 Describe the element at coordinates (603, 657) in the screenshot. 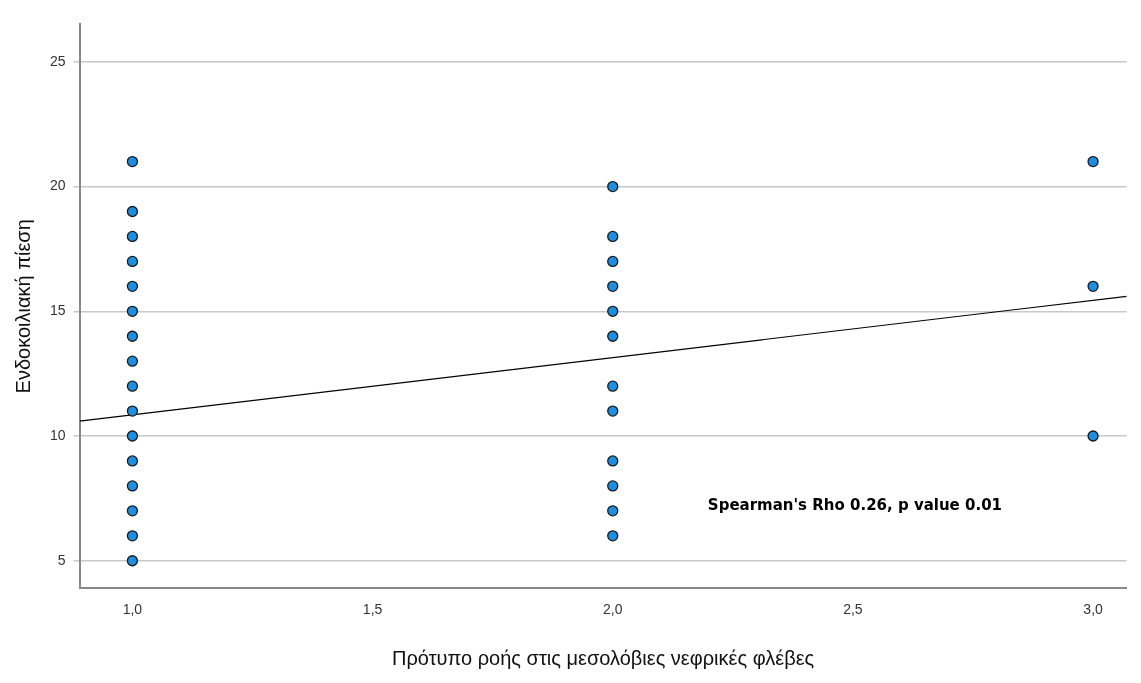

I see `x-axis-title: Πρότυπο ροής στις μεσολόβιες νεφρικές φλέβες` at that location.